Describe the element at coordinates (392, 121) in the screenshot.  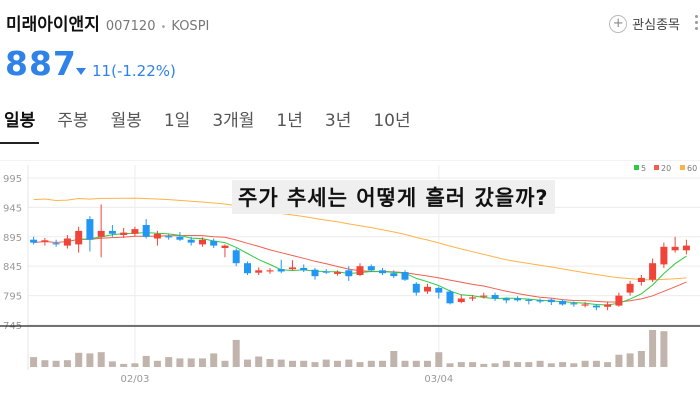
I see `tab-10year: 10년` at that location.